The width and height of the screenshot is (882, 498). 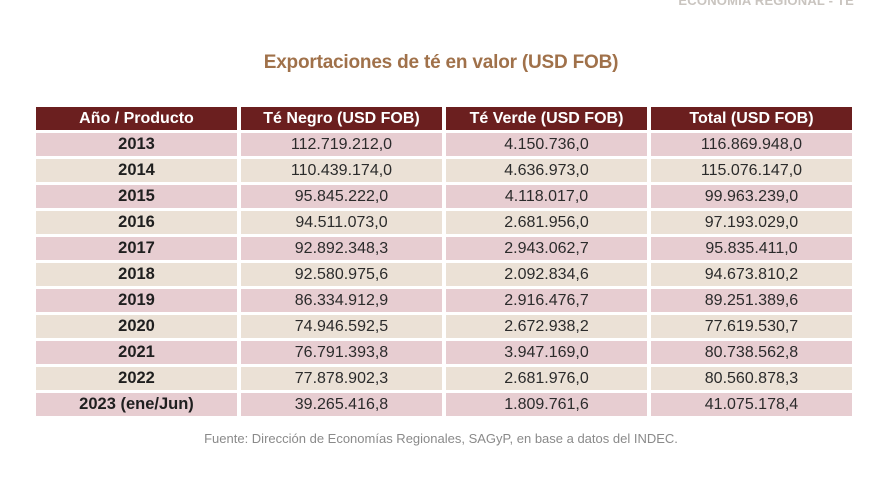 What do you see at coordinates (546, 144) in the screenshot?
I see `cell-green-tea: 4.150.736,0` at bounding box center [546, 144].